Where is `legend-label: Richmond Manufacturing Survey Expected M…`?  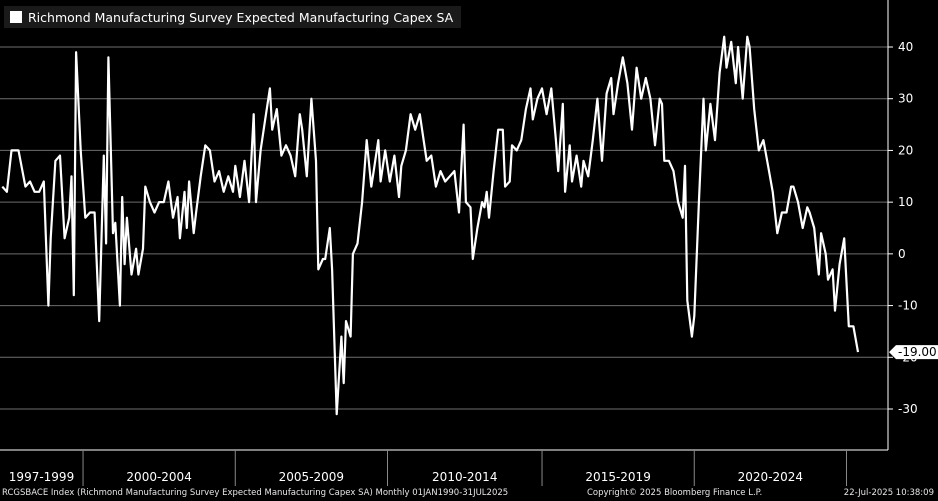 legend-label: Richmond Manufacturing Survey Expected M… is located at coordinates (241, 17).